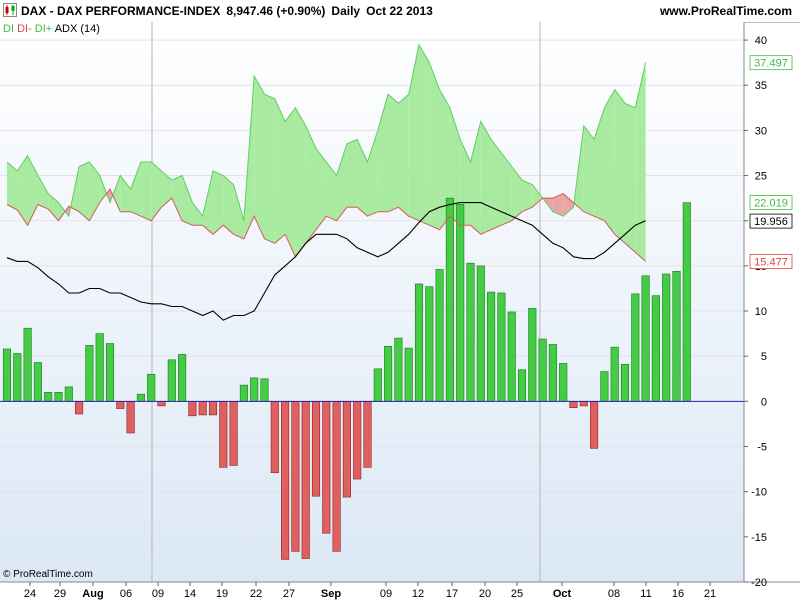 The image size is (800, 605). I want to click on x-tick-label: 12, so click(418, 594).